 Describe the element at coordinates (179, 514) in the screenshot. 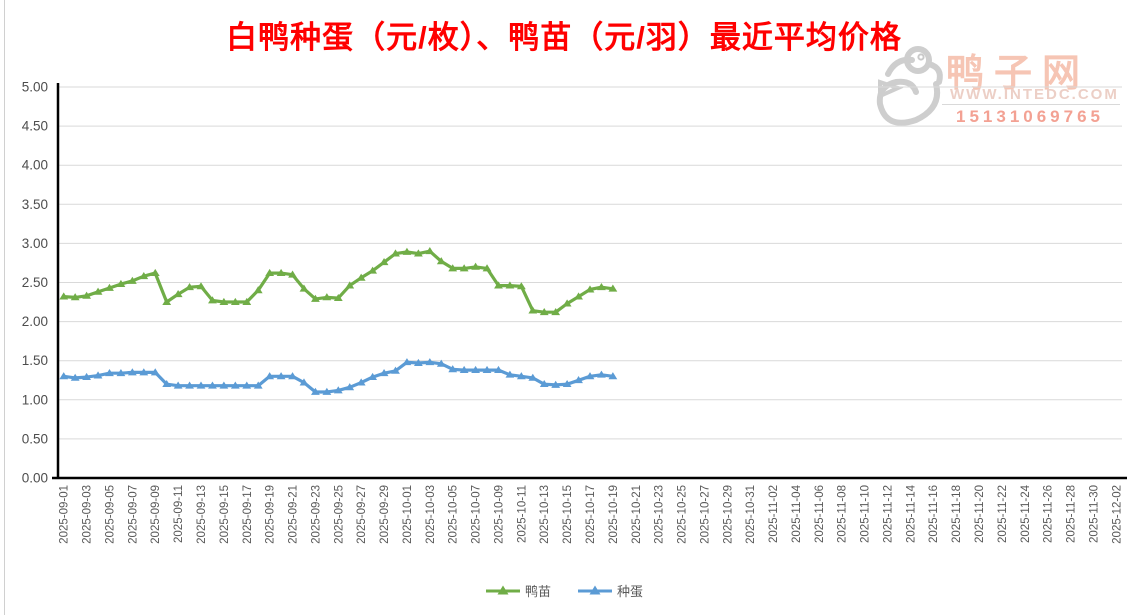

I see `x-axis-tick-label: 2025-09-11` at that location.